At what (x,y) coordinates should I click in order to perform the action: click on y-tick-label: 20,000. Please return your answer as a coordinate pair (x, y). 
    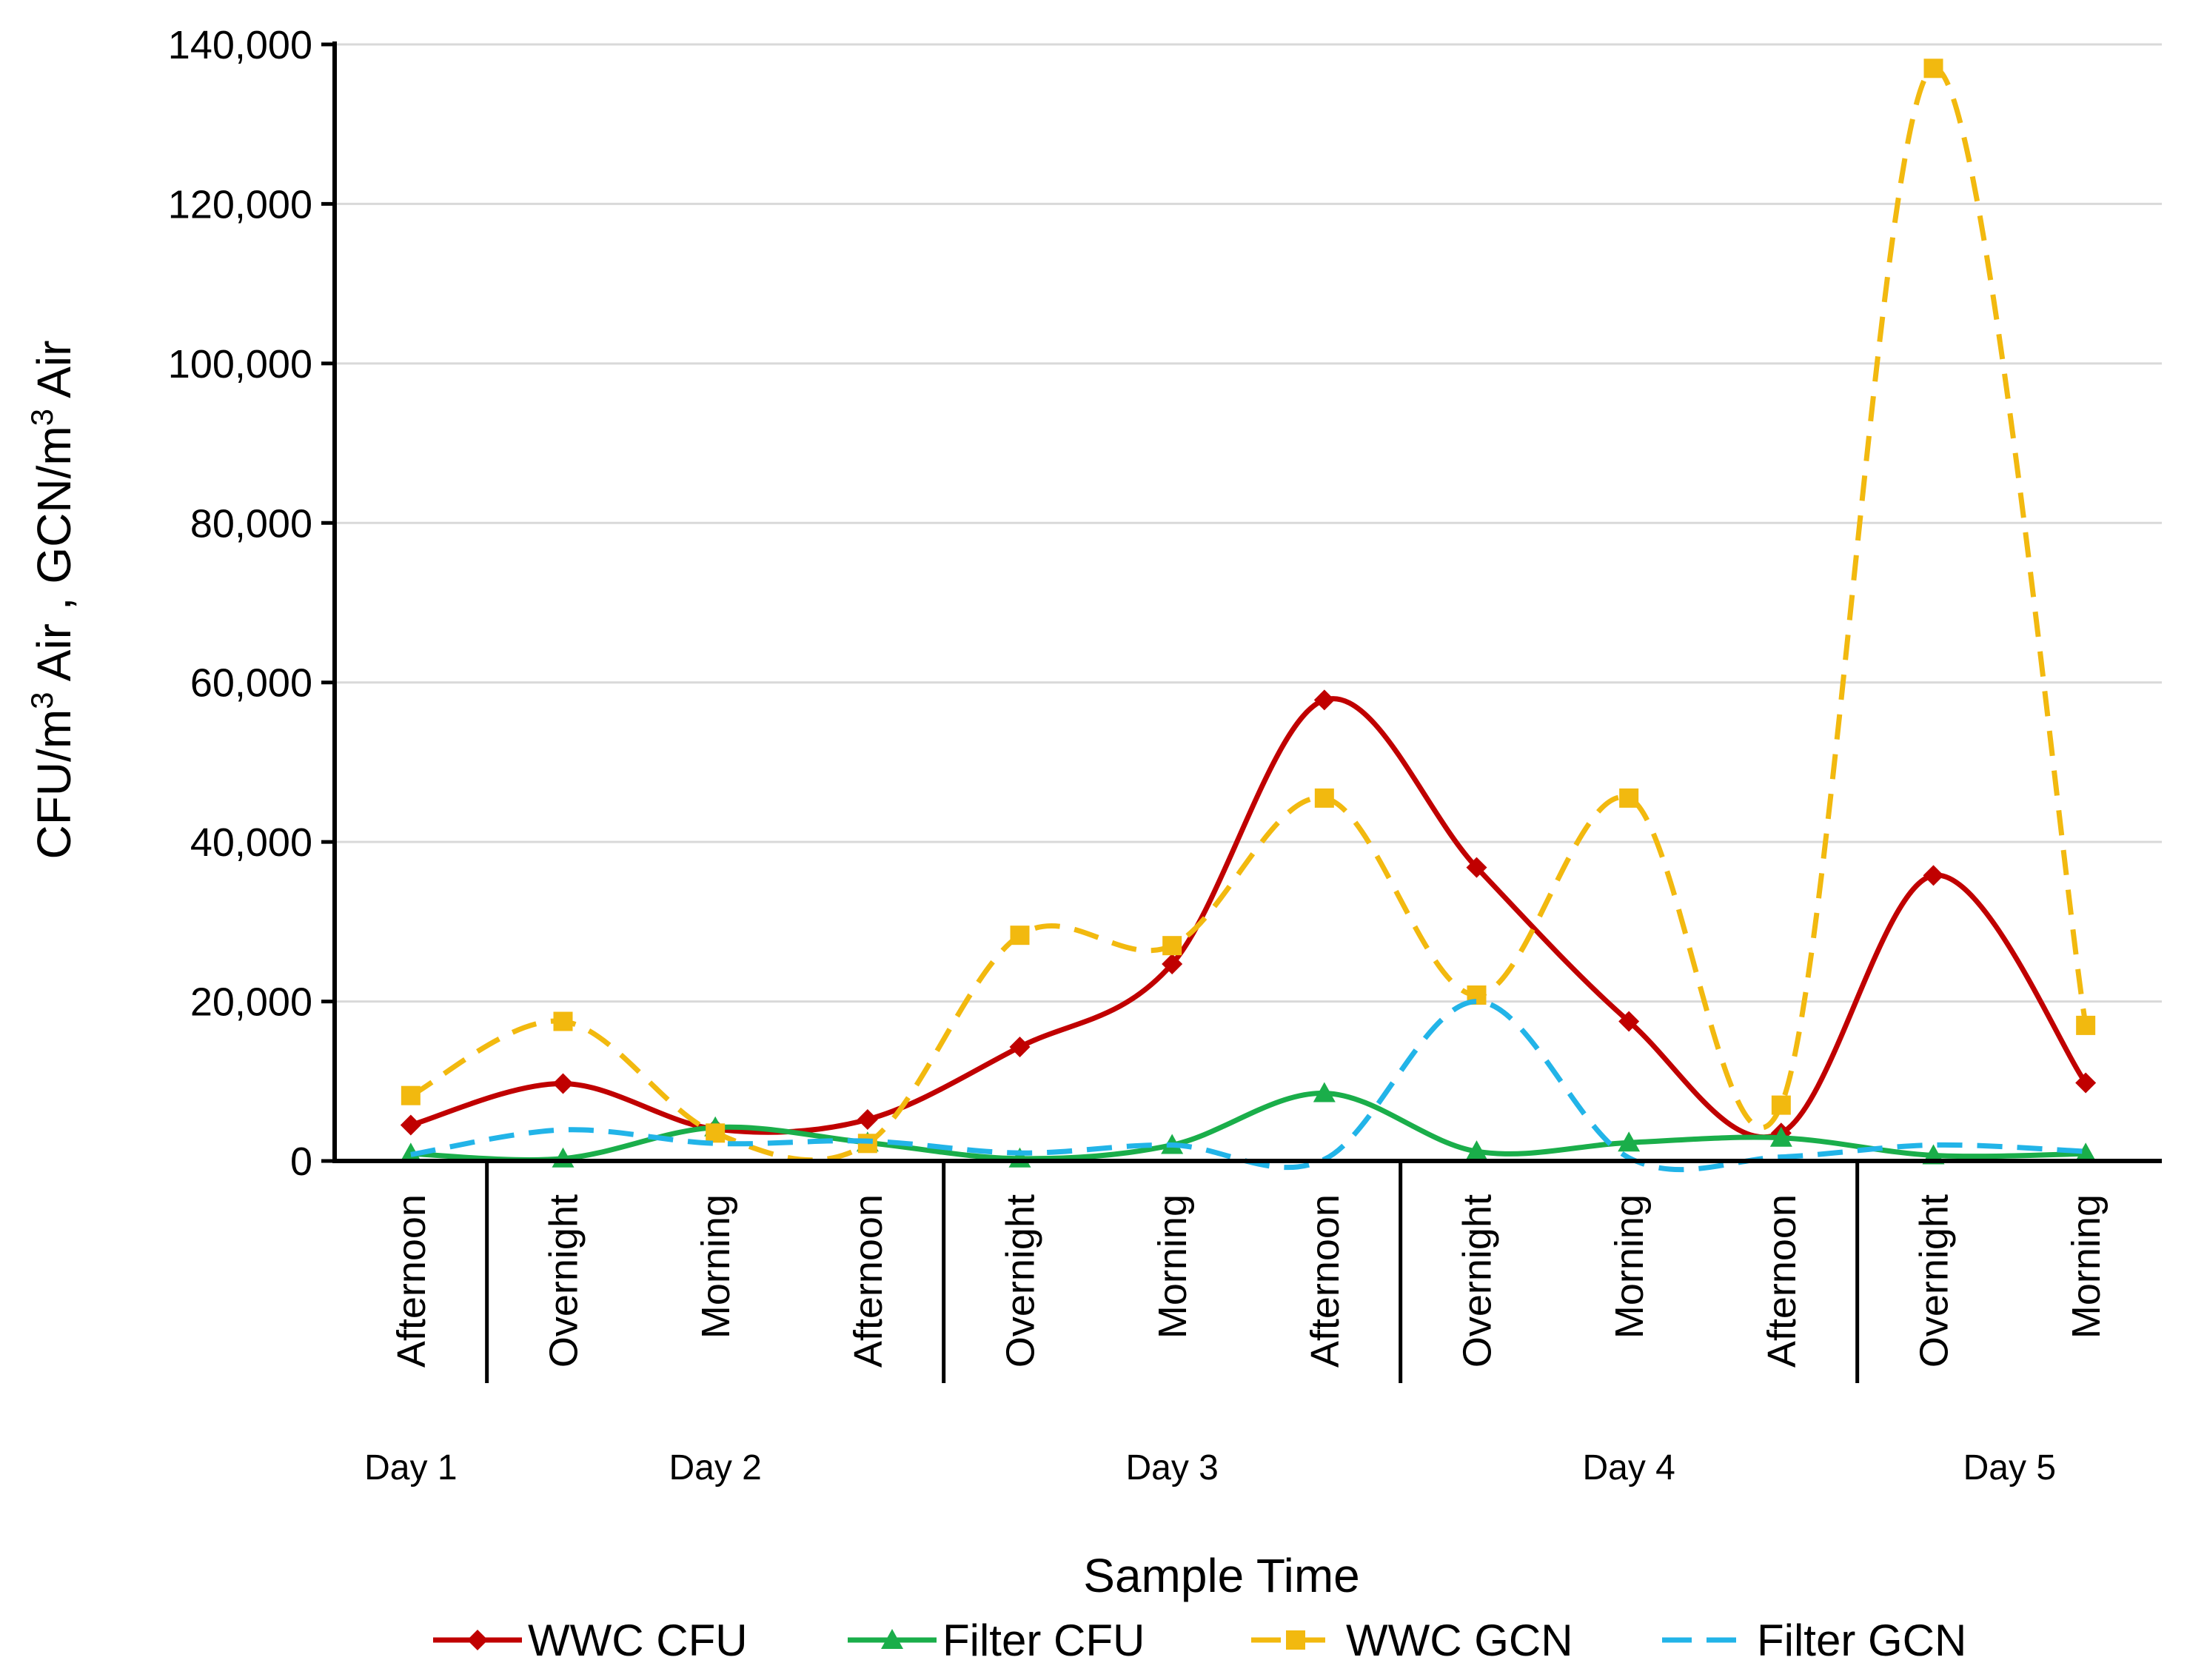
    Looking at the image, I should click on (251, 1003).